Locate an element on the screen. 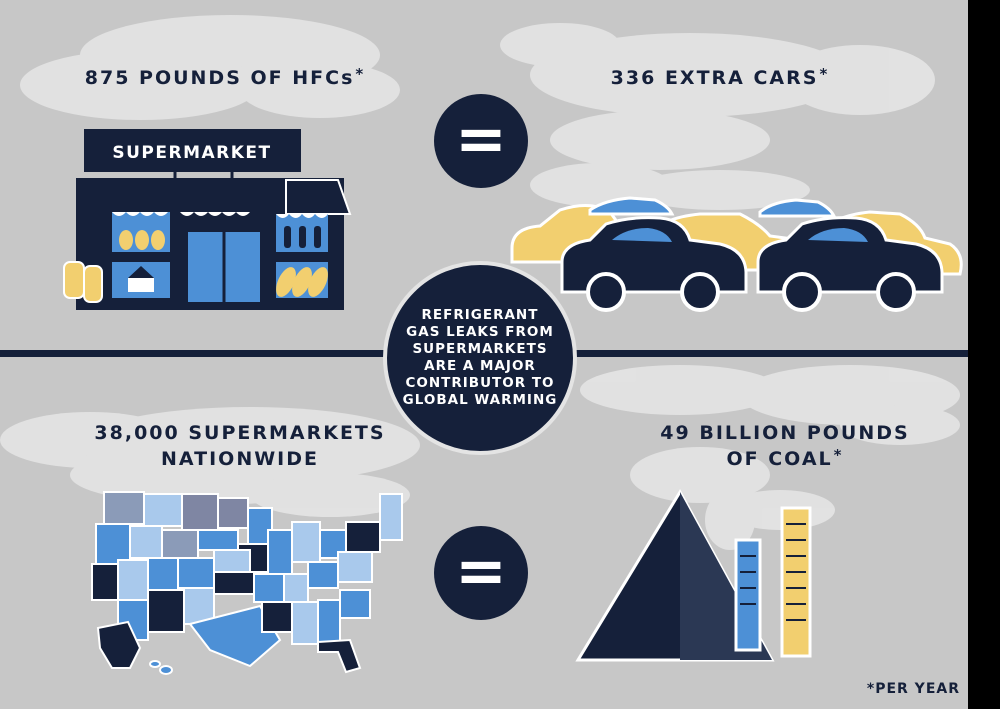 This screenshot has width=1000, height=709. coal-headline: 49 BILLION POUNDS OF COAL* is located at coordinates (785, 446).